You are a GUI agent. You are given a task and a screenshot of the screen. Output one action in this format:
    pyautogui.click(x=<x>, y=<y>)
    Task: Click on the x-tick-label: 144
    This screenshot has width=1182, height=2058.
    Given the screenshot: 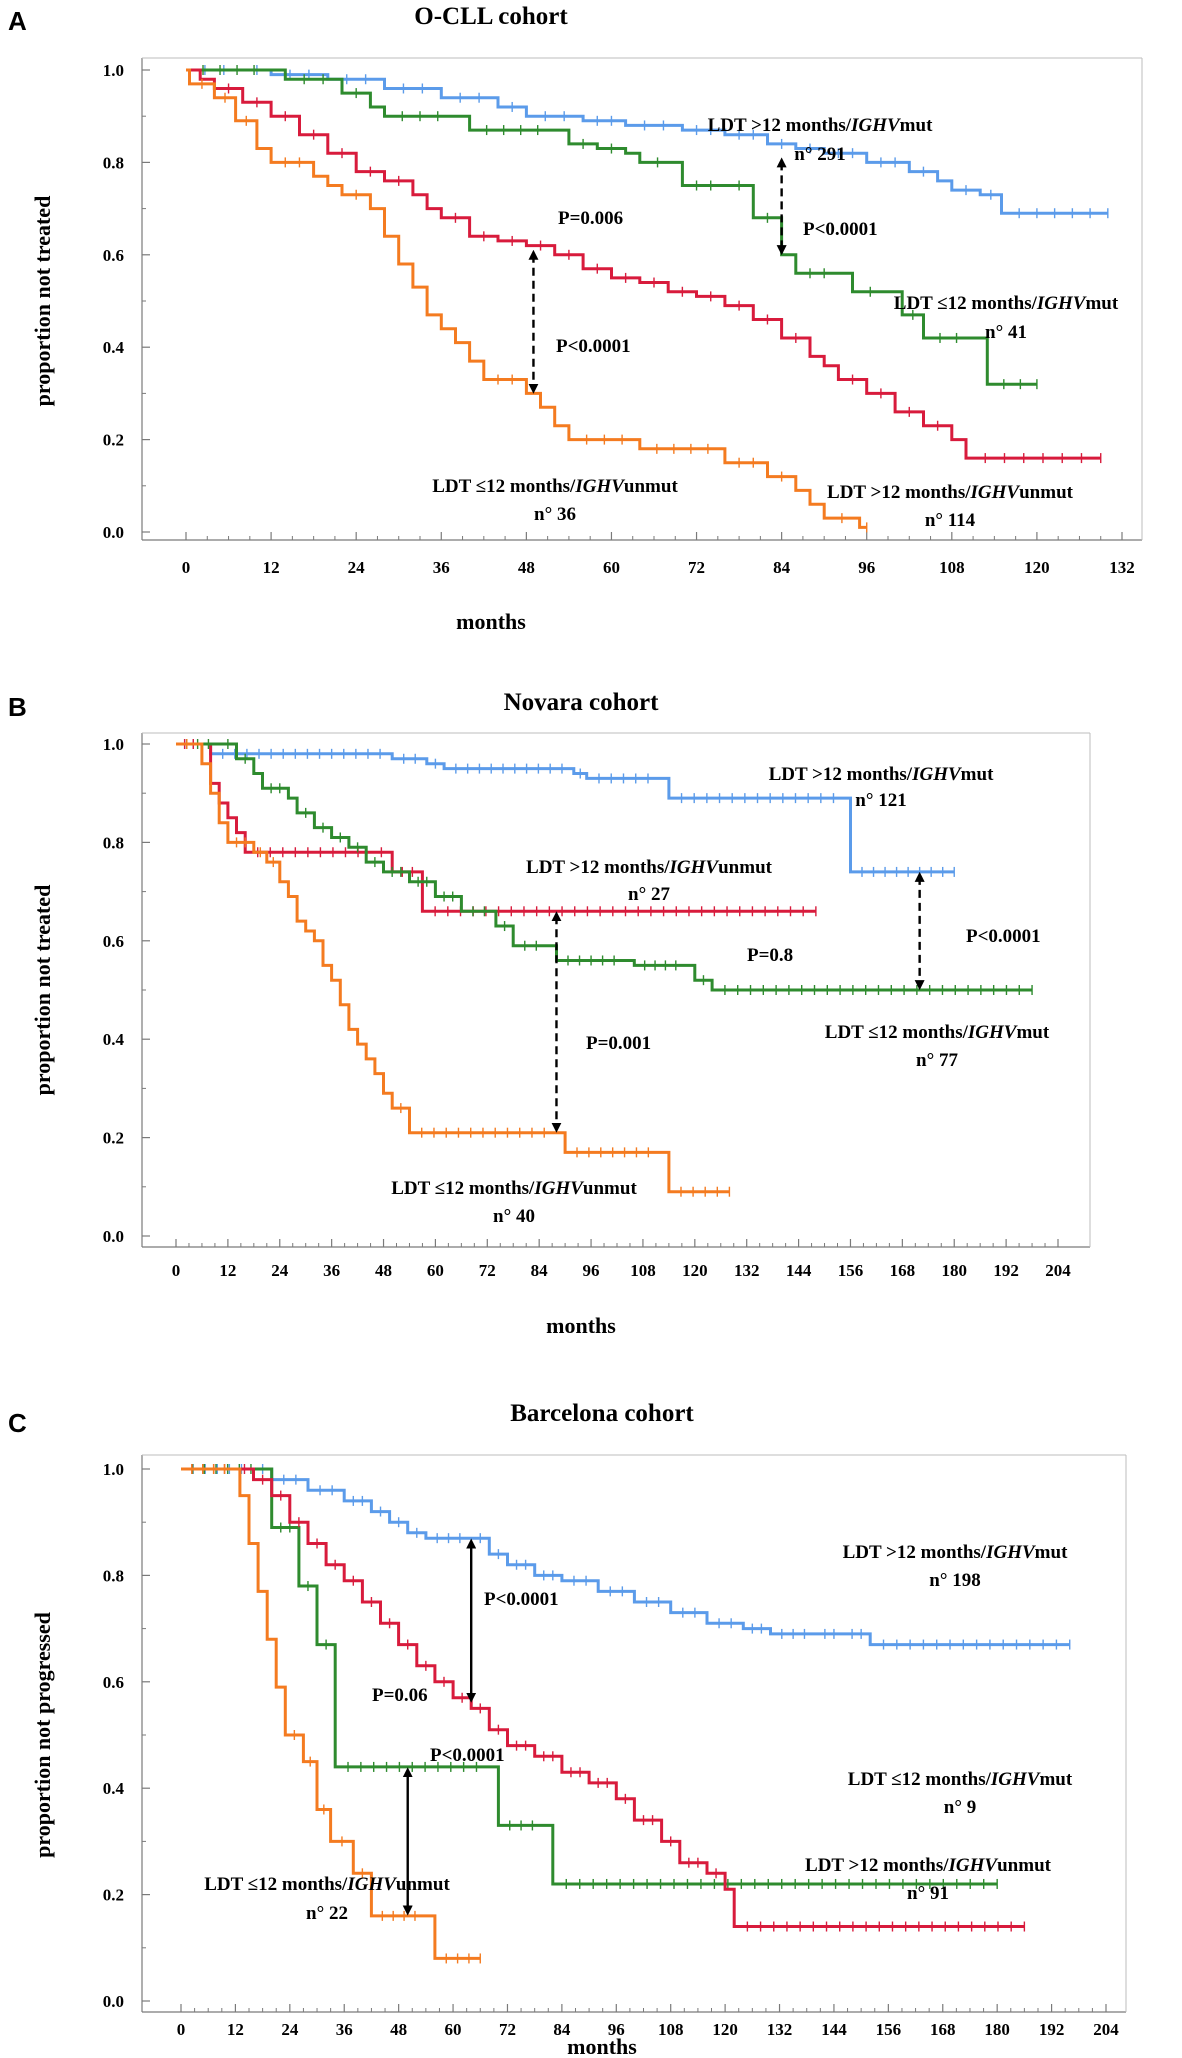 What is the action you would take?
    pyautogui.click(x=834, y=2029)
    